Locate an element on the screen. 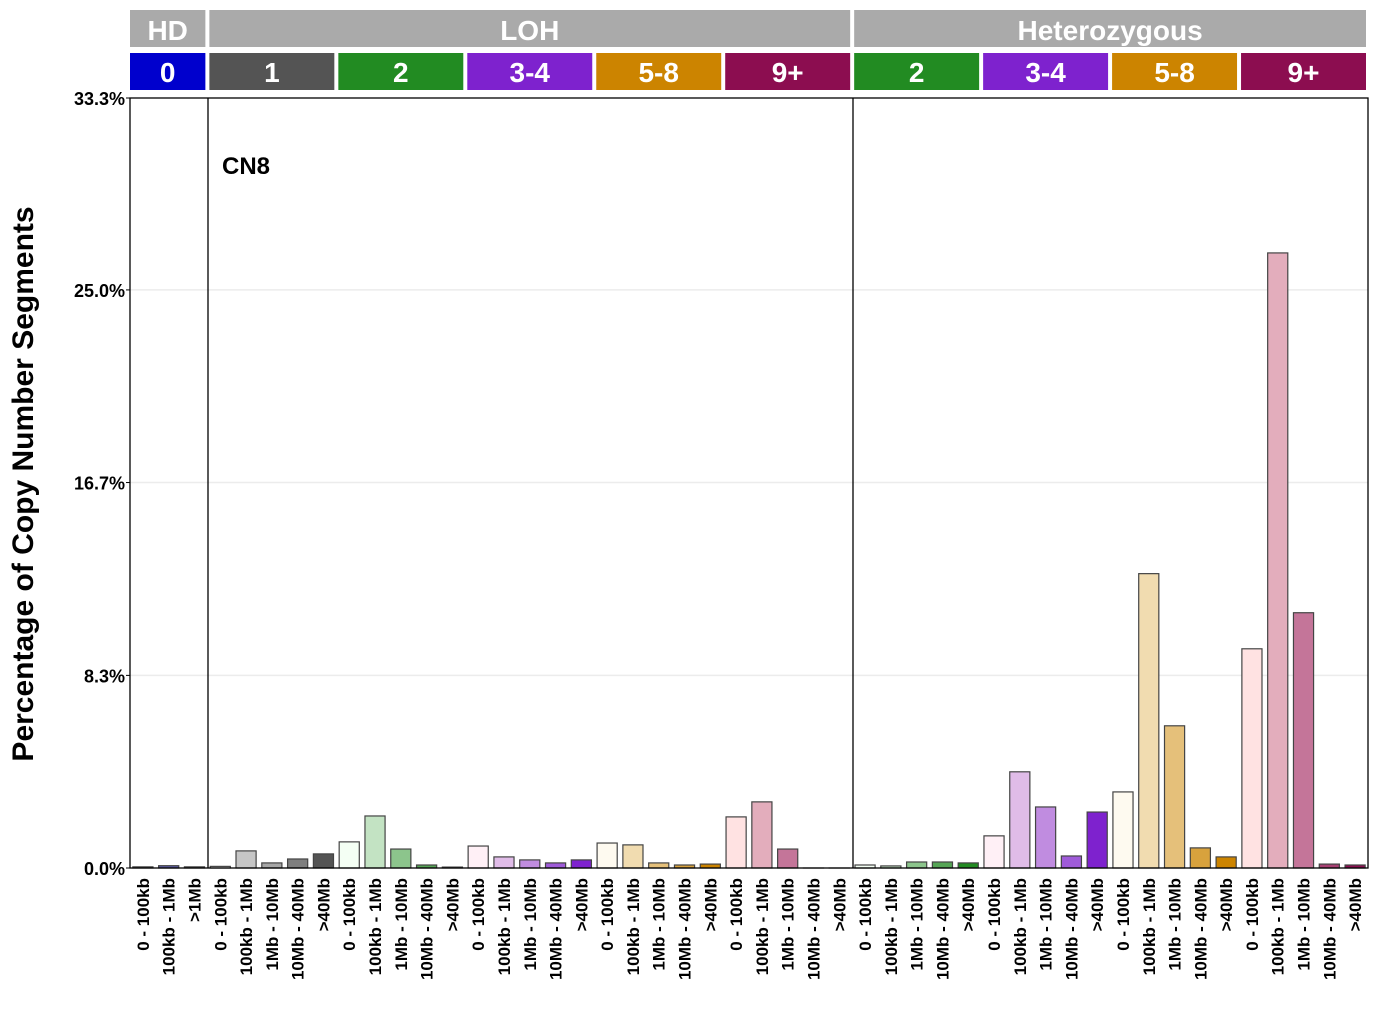 Image resolution: width=1380 pixels, height=1026 pixels. bar-loh-9+-2 is located at coordinates (788, 858).